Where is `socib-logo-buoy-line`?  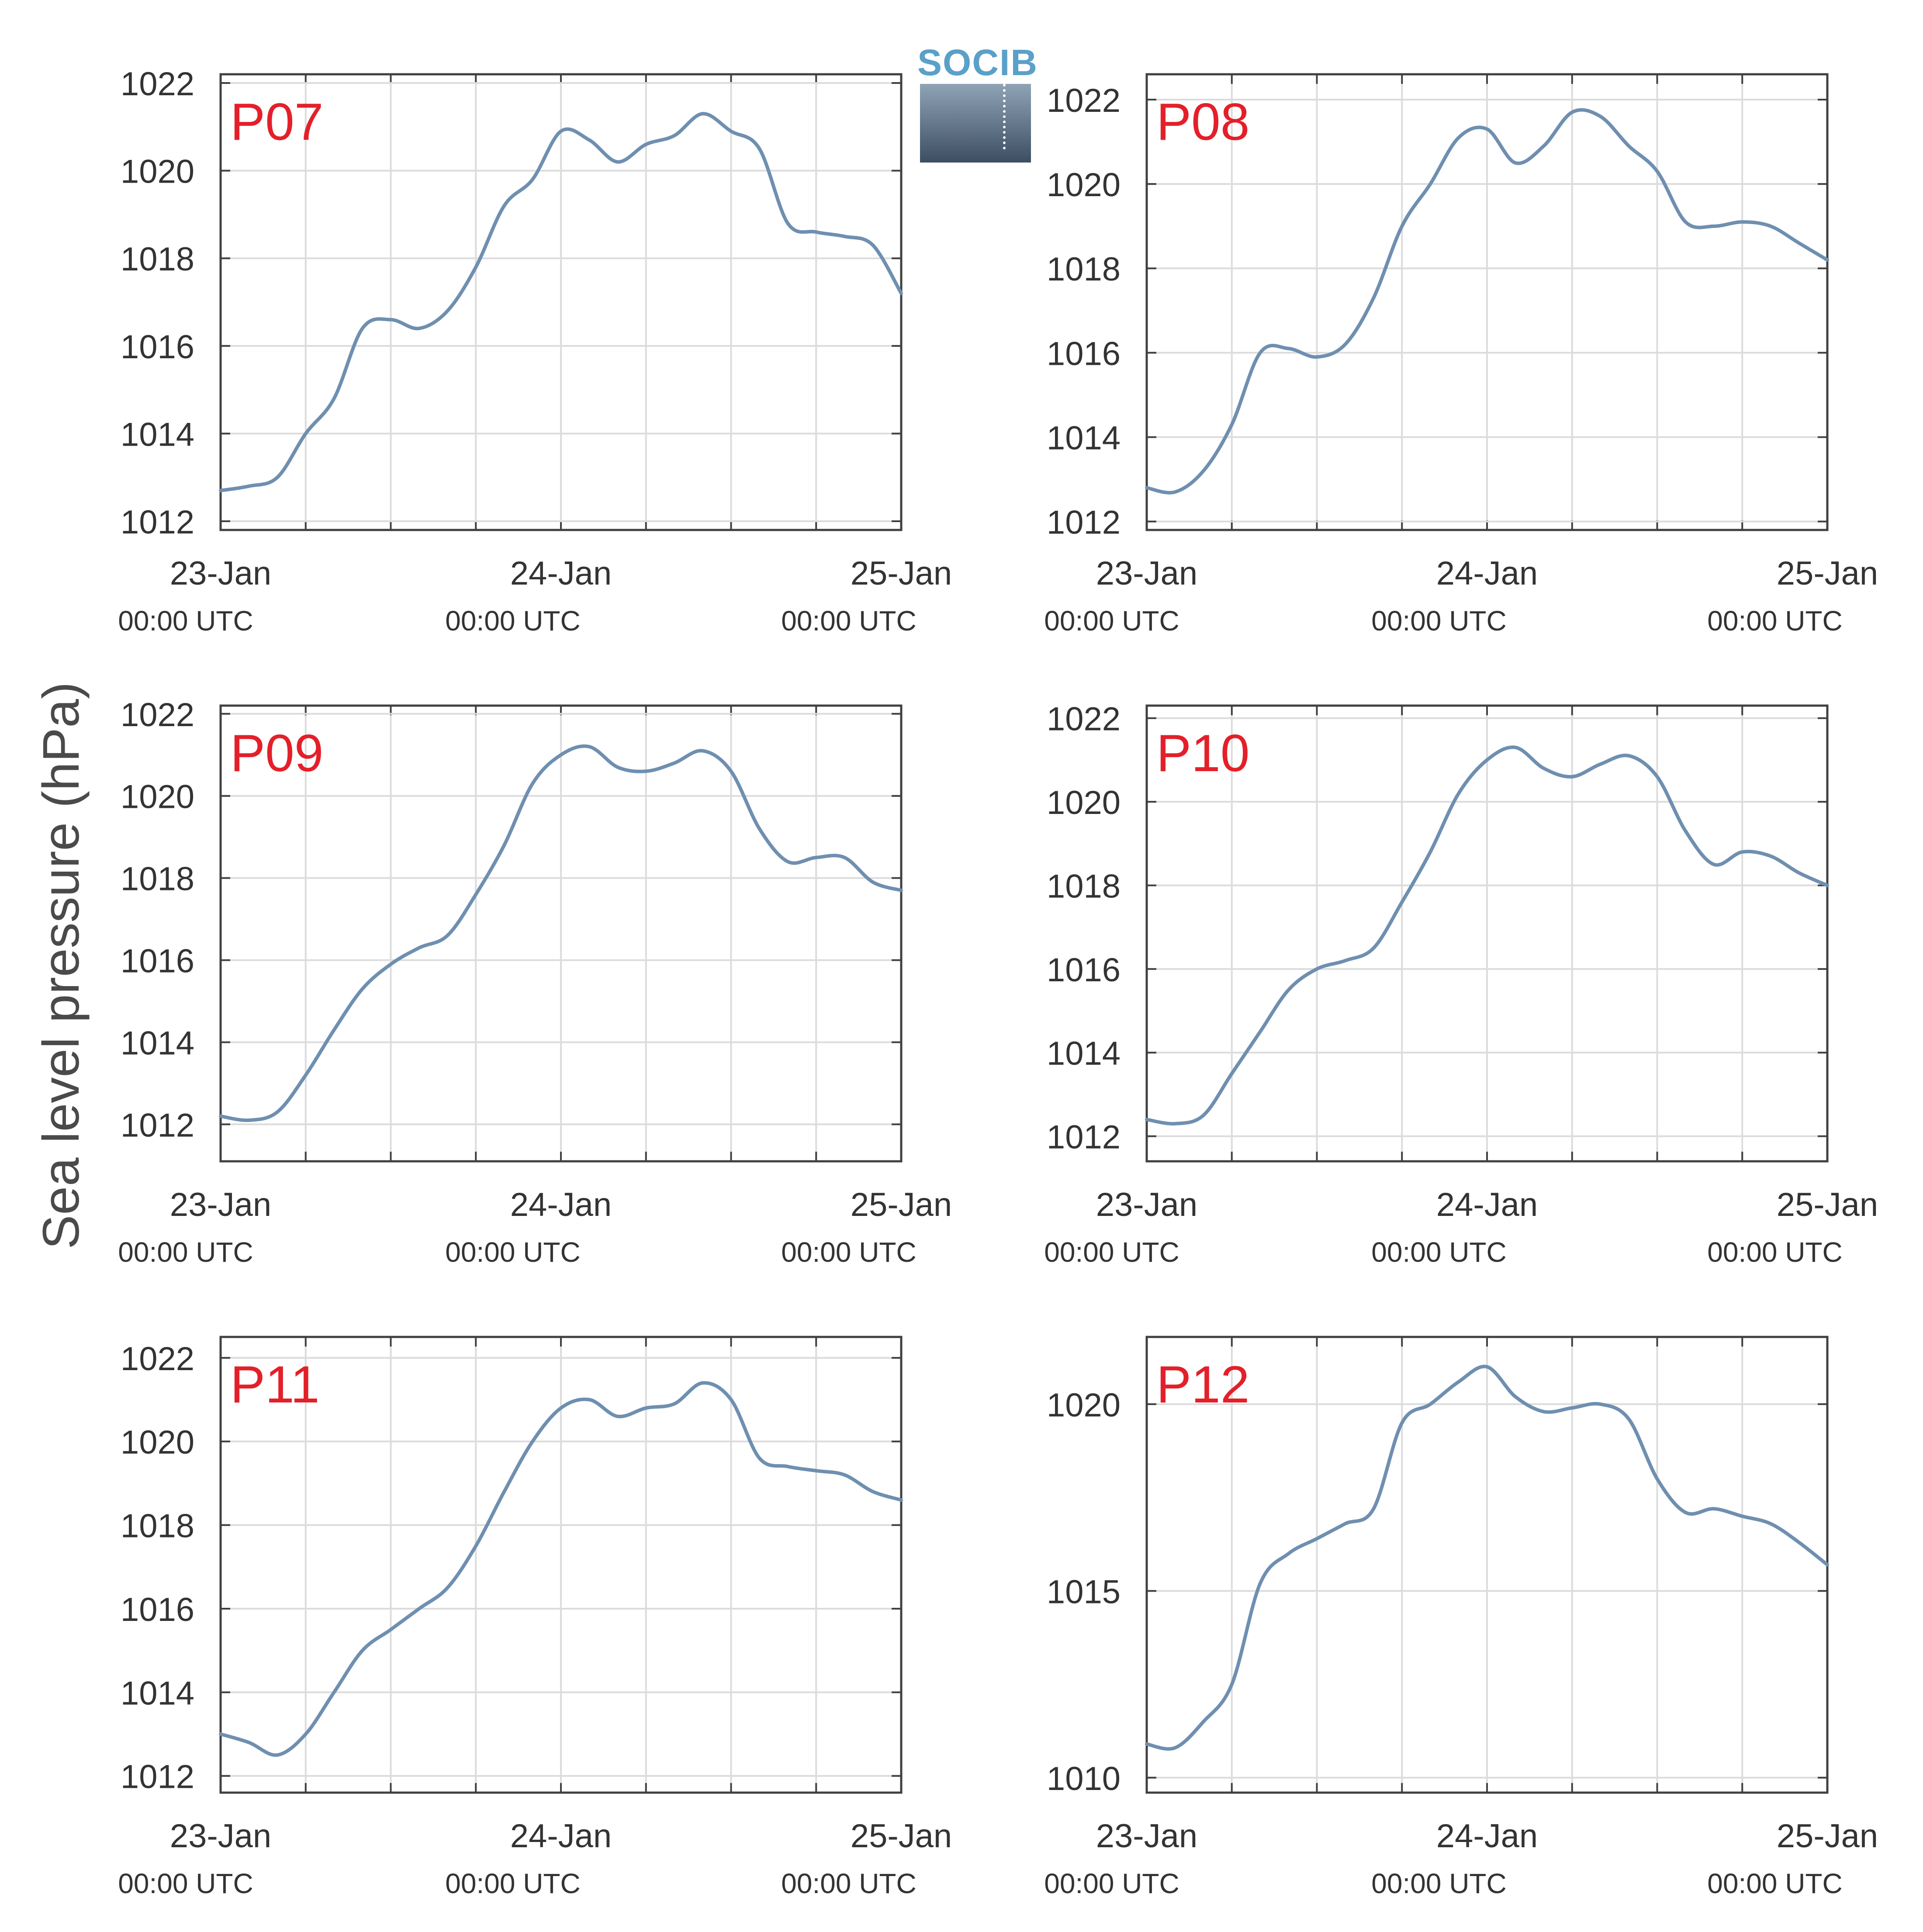
socib-logo-buoy-line is located at coordinates (1004, 116).